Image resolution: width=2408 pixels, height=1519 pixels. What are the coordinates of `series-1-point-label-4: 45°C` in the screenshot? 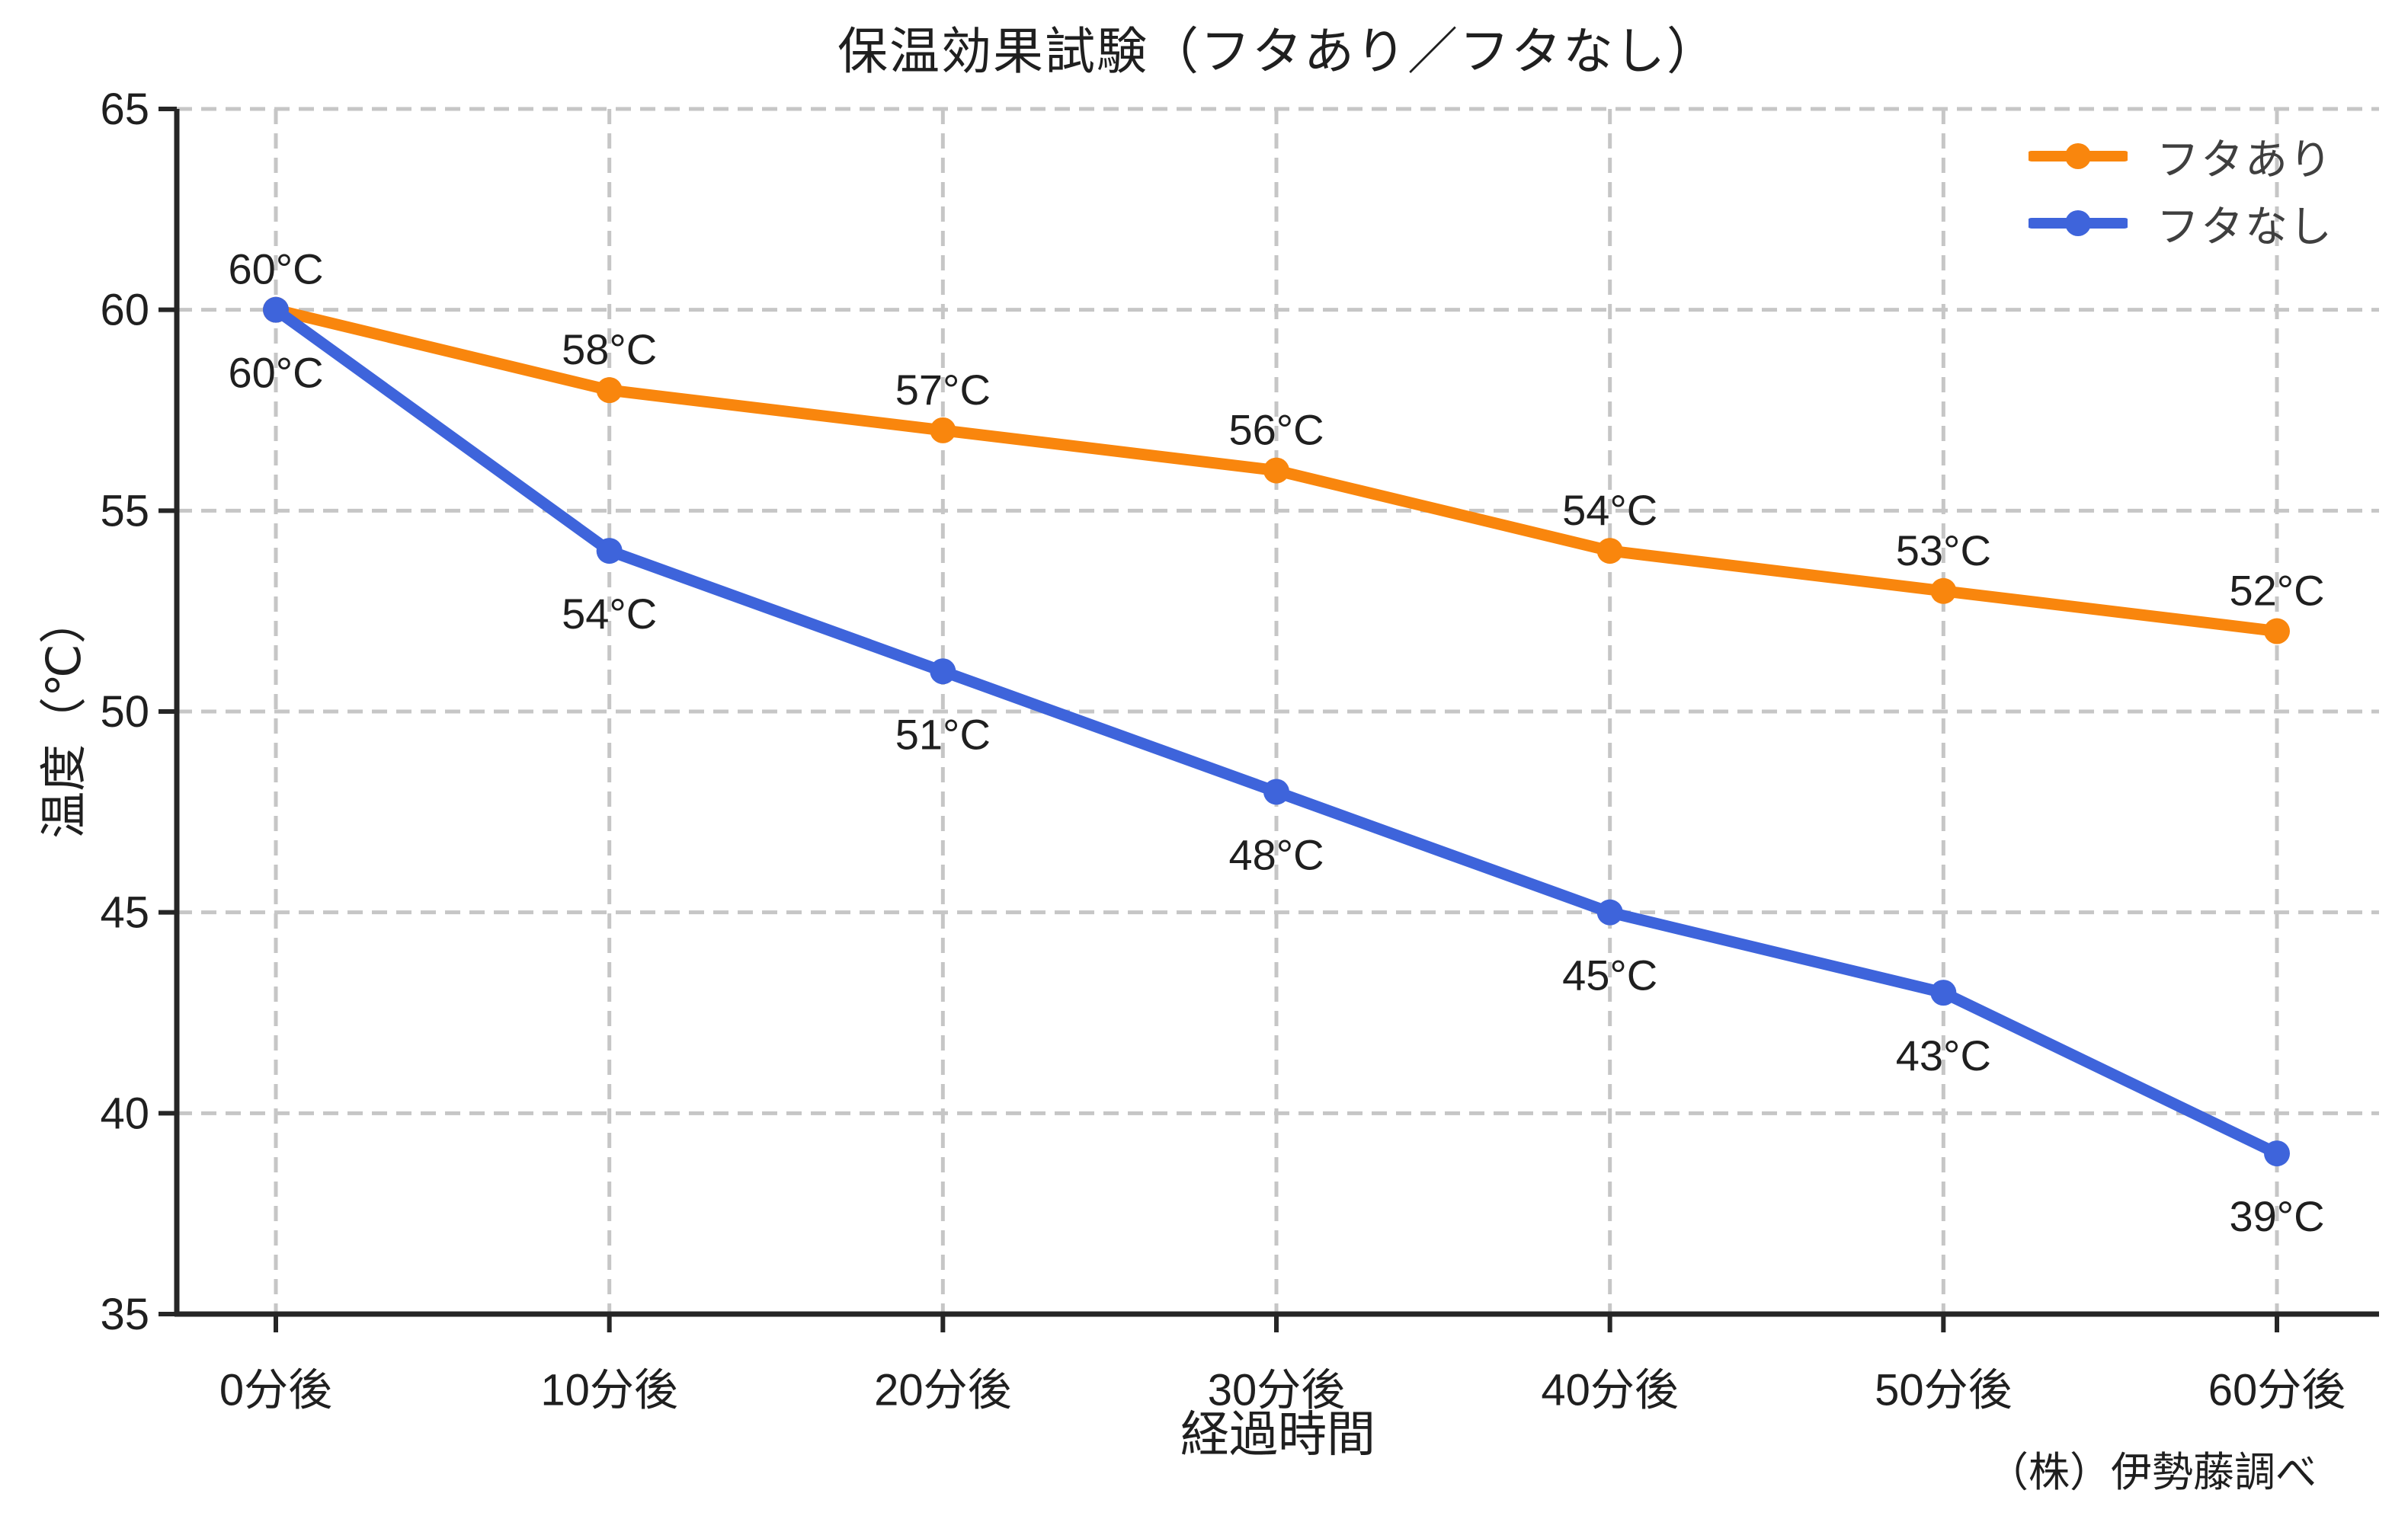 It's located at (1609, 975).